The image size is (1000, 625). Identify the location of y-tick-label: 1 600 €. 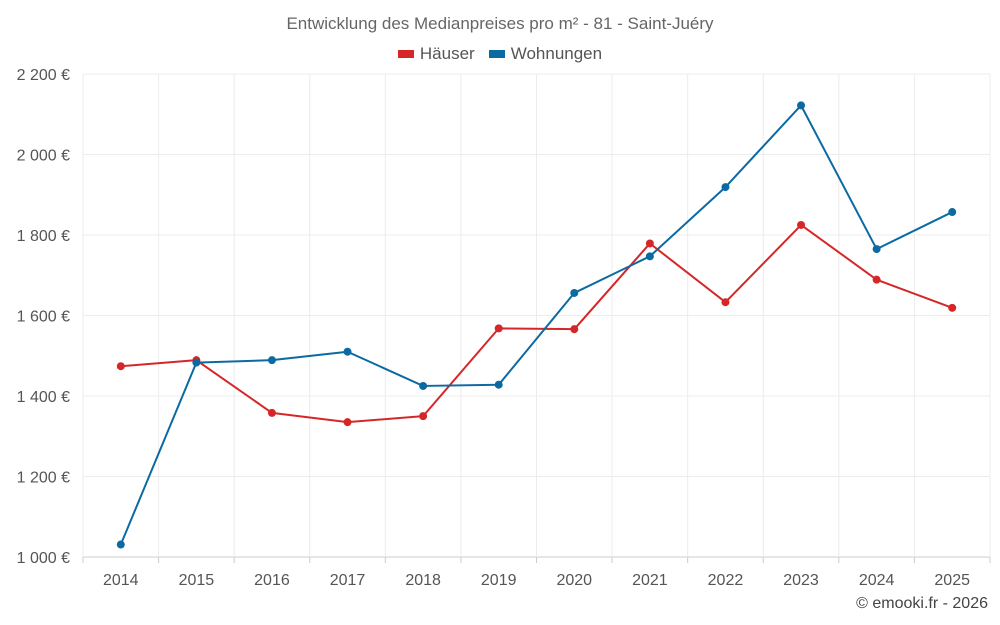
(43, 317).